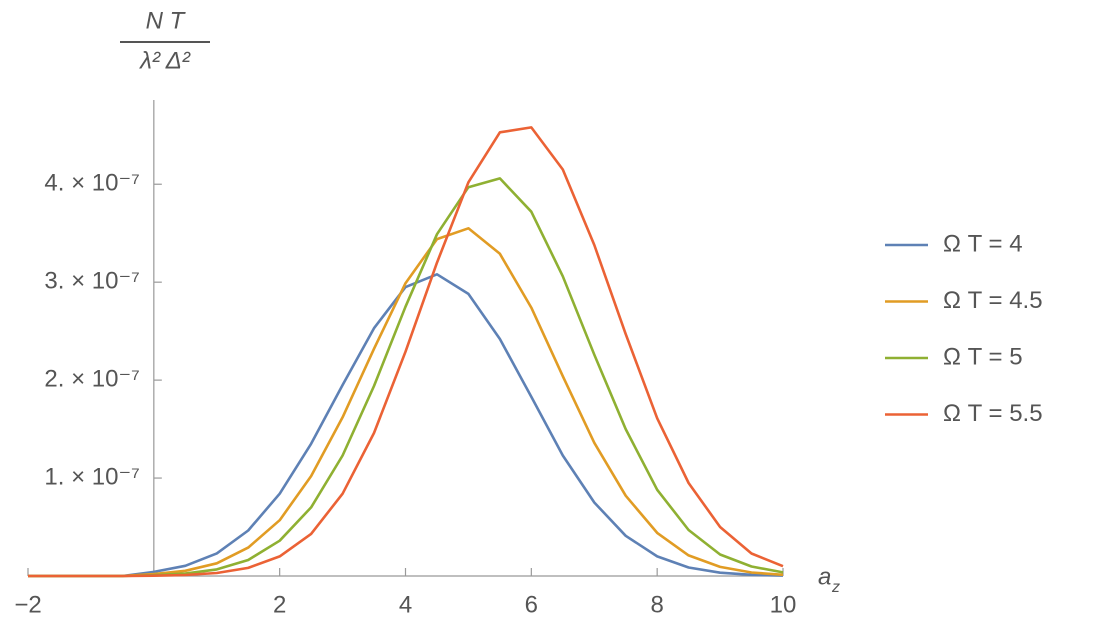  I want to click on x-label: a, so click(824, 576).